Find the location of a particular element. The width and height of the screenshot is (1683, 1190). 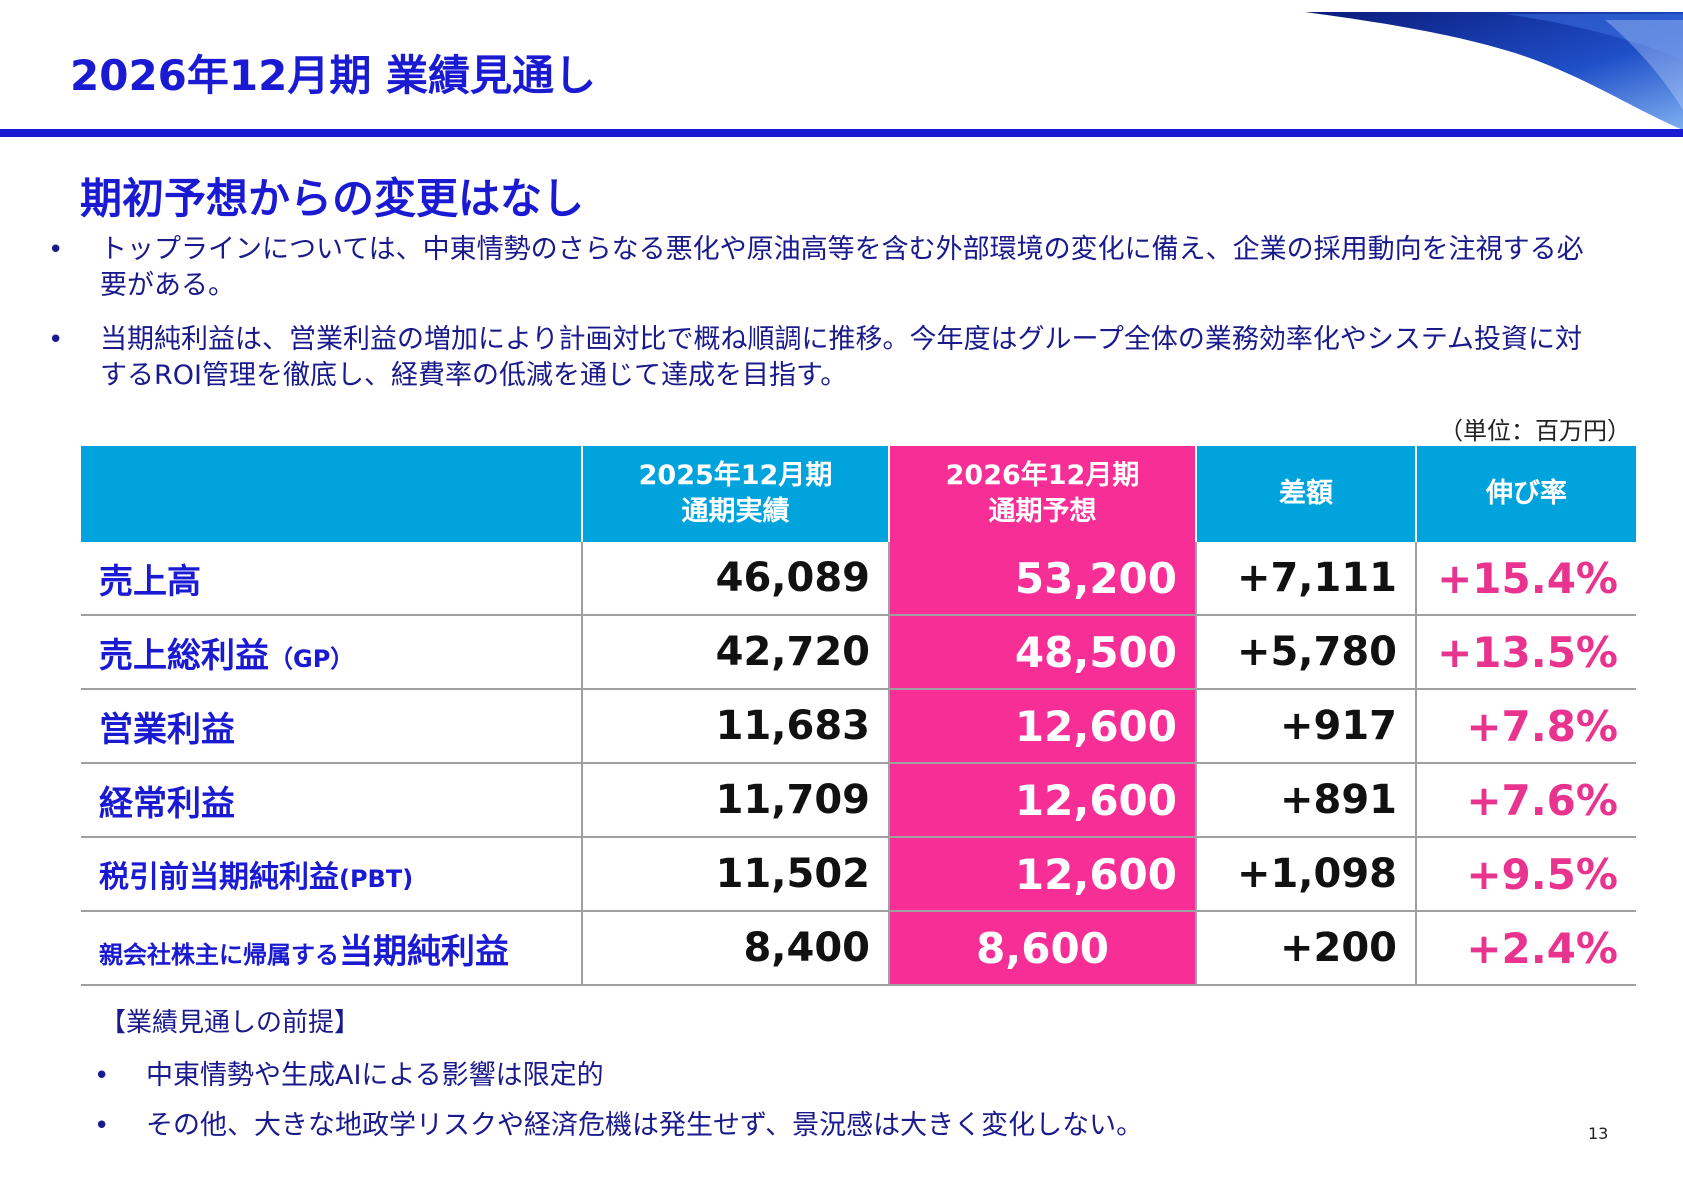

diff-value: +891 is located at coordinates (1305, 800).